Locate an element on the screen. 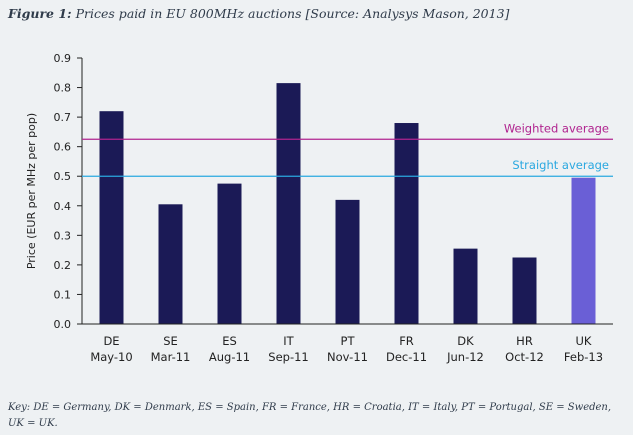  x-tick-label-date: Nov-11 is located at coordinates (347, 357).